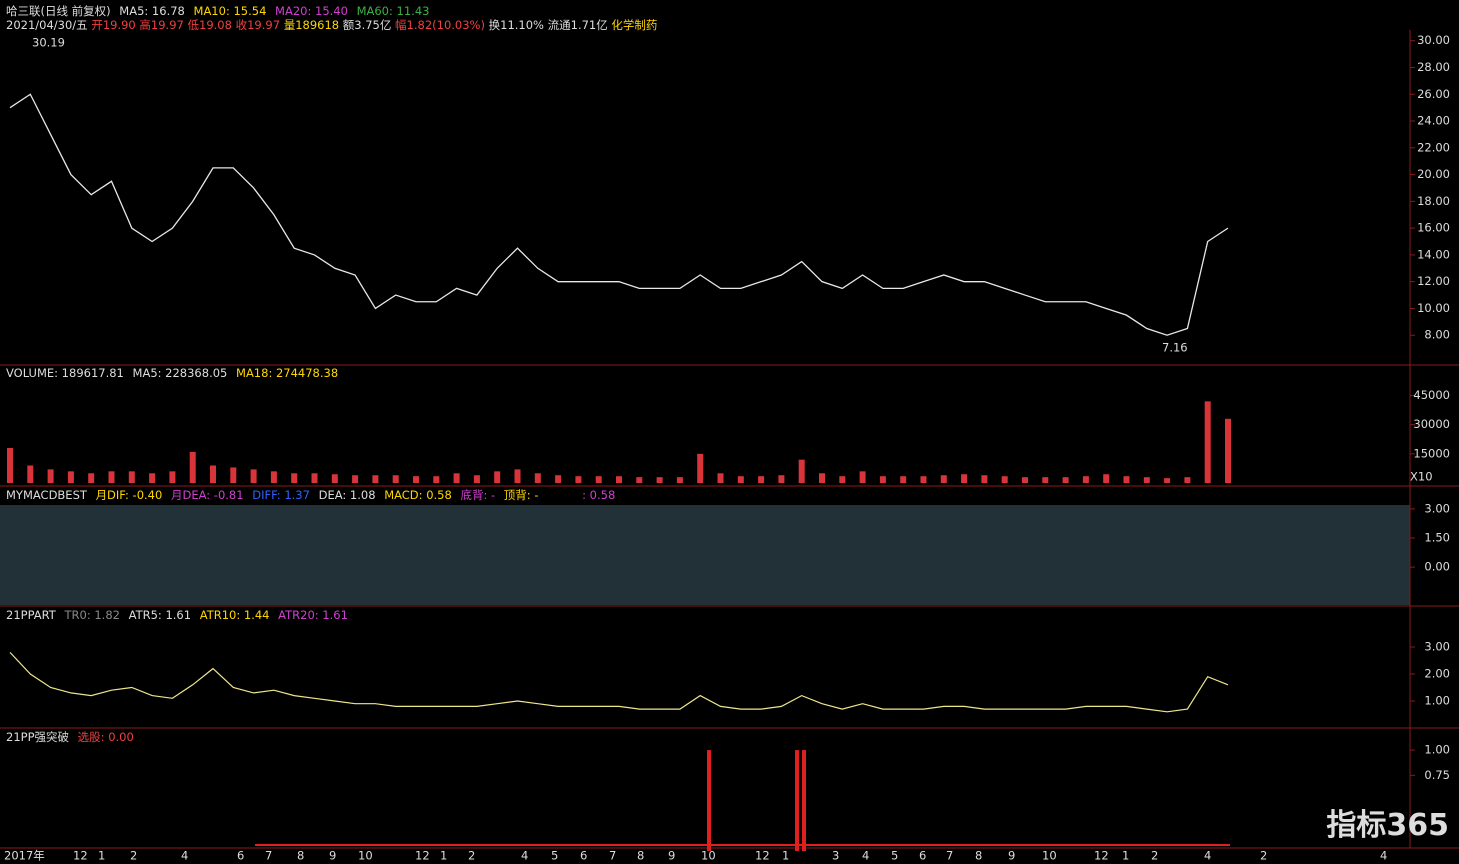  Describe the element at coordinates (92, 615) in the screenshot. I see `tr0: TR0: 1.82` at that location.